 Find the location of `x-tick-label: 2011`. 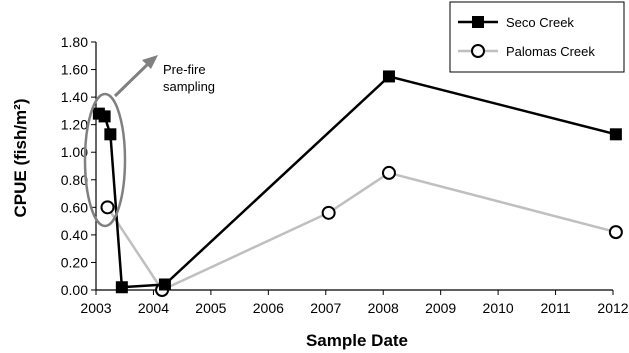

x-tick-label: 2011 is located at coordinates (556, 308).